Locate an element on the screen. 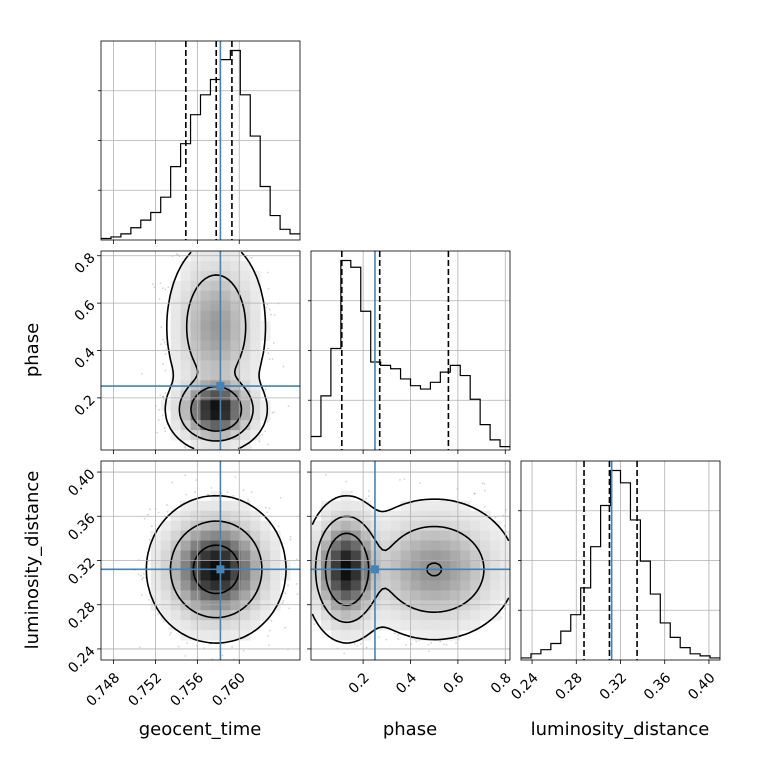 The width and height of the screenshot is (760, 760). y-tick-label: 0.4 is located at coordinates (85, 358).